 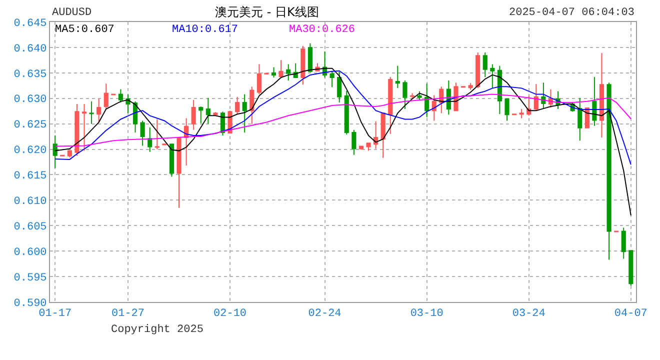 I want to click on text: 2025-04-07 06:04:03, so click(x=571, y=13).